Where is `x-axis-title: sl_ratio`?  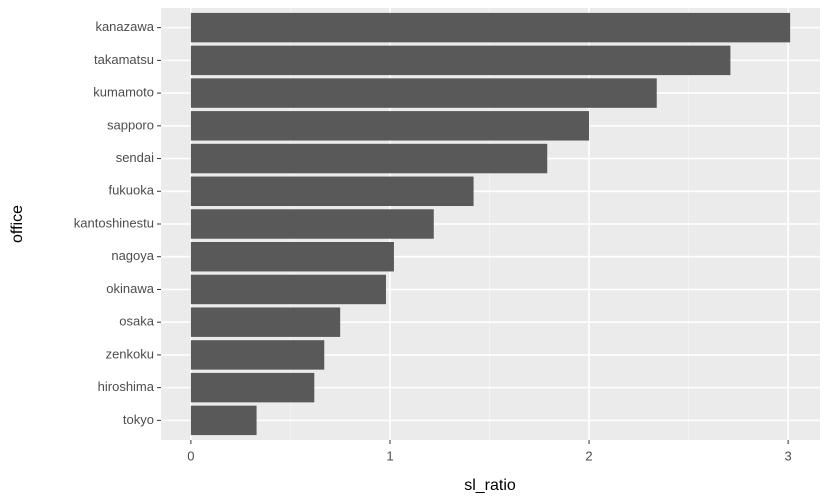 x-axis-title: sl_ratio is located at coordinates (490, 485).